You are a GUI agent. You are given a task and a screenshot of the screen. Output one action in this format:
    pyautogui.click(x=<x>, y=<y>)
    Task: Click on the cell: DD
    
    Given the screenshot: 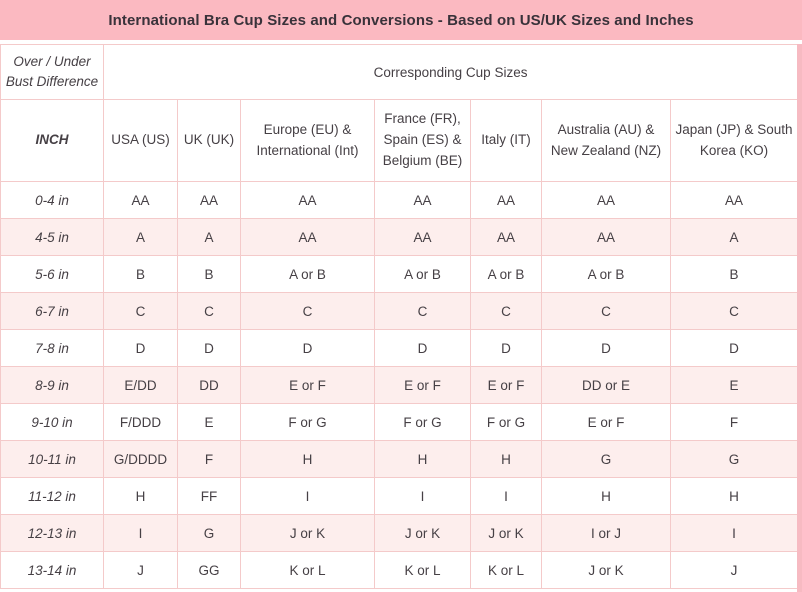 What is the action you would take?
    pyautogui.click(x=209, y=385)
    